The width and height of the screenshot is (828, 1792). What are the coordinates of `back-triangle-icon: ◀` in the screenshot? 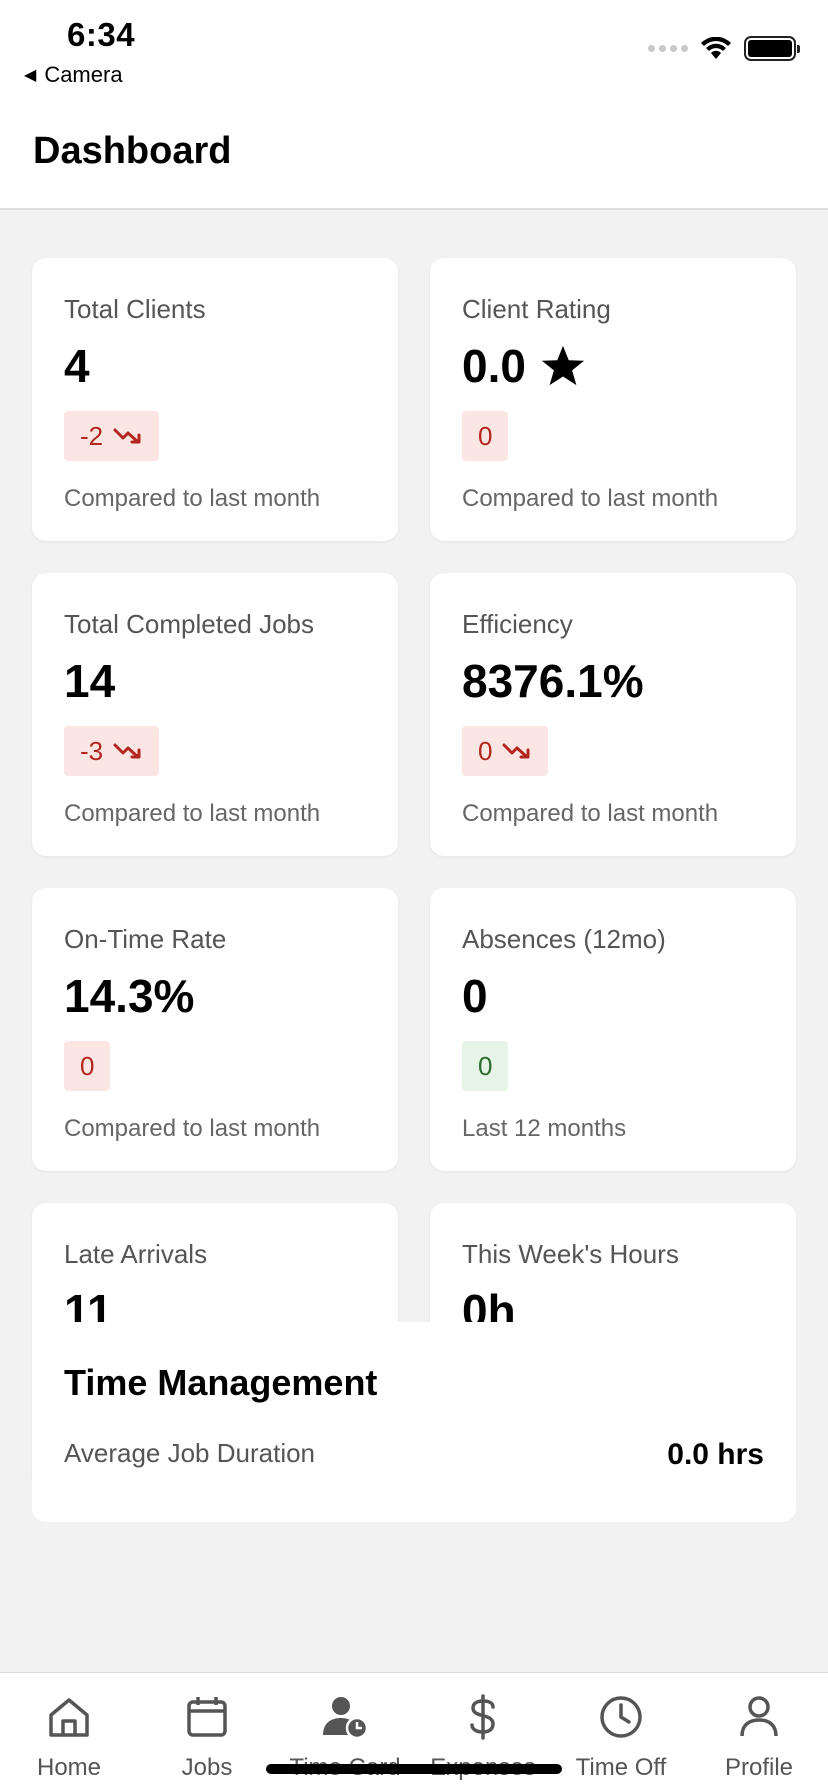 It's located at (30, 75).